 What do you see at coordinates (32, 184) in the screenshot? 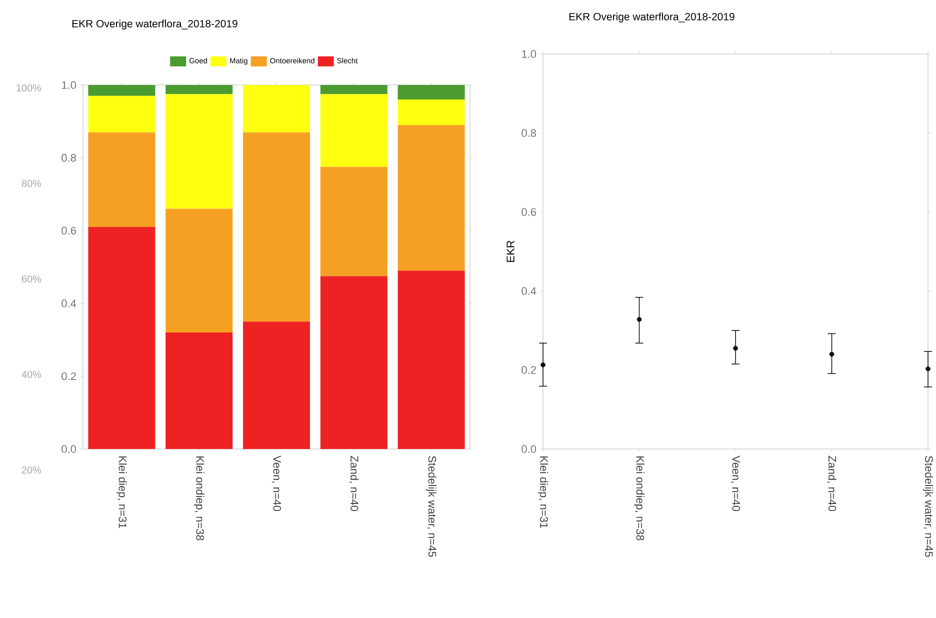
I see `text: 80%` at bounding box center [32, 184].